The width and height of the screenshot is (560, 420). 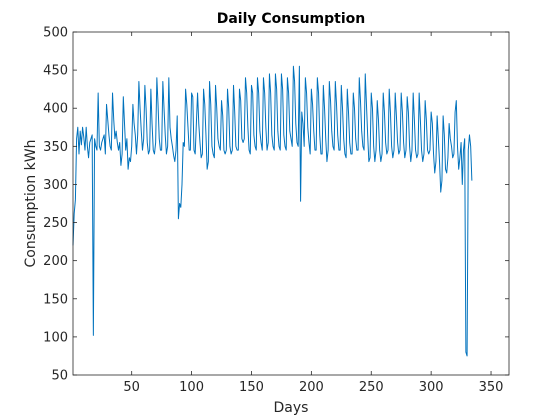 What do you see at coordinates (55, 299) in the screenshot?
I see `y-tick-label: 150` at bounding box center [55, 299].